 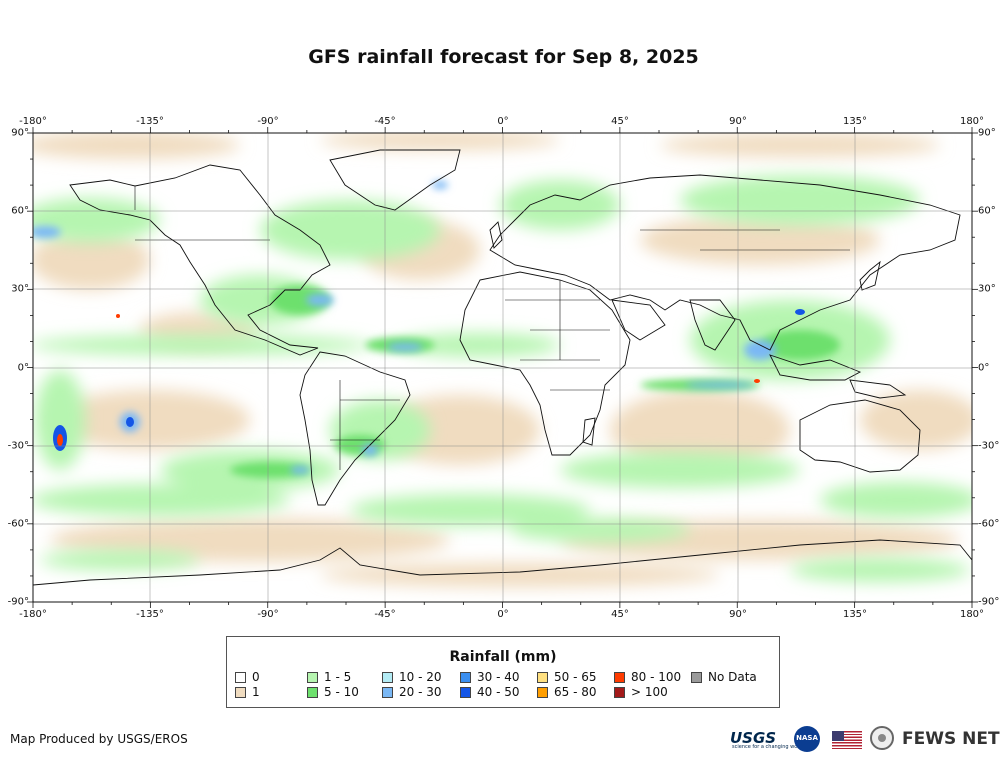 I want to click on legend-label: 20 - 30, so click(x=420, y=692).